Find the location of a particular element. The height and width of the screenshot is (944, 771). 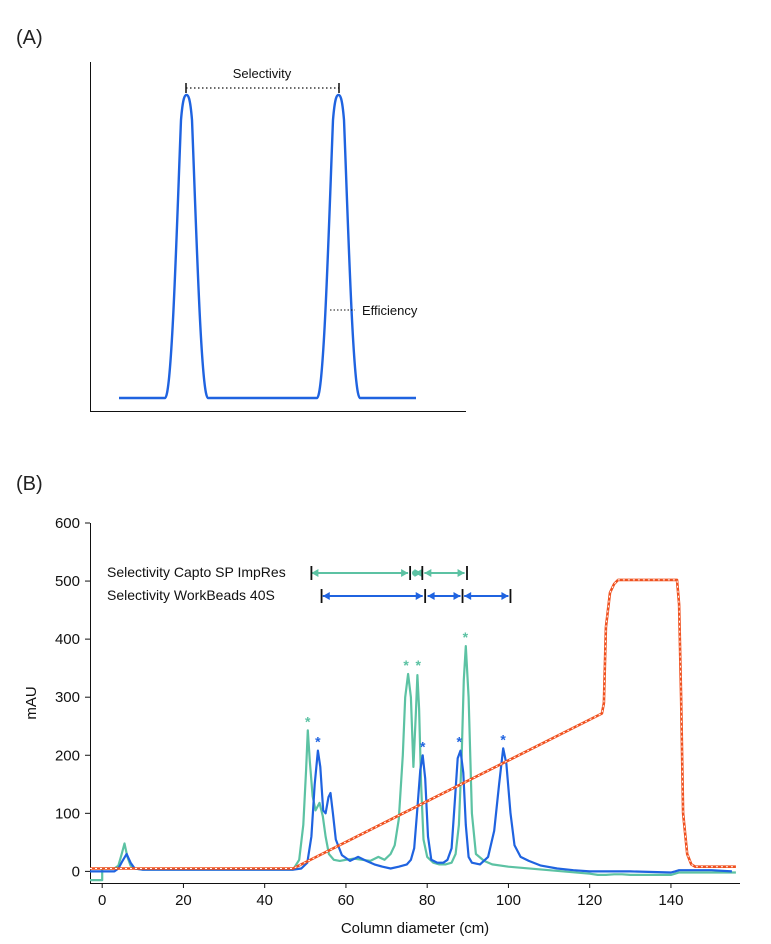

series-line-workbeads is located at coordinates (411, 810).